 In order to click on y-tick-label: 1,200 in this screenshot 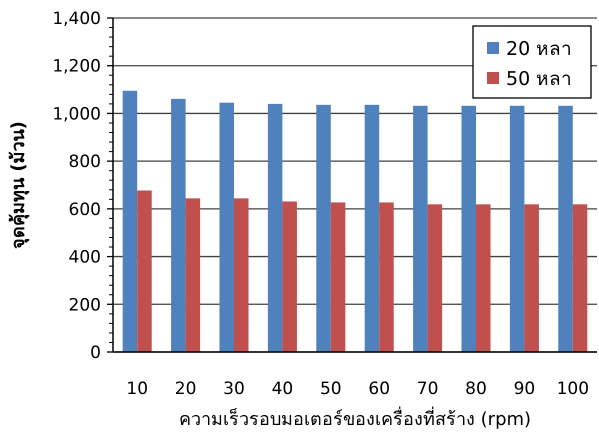, I will do `click(76, 66)`.